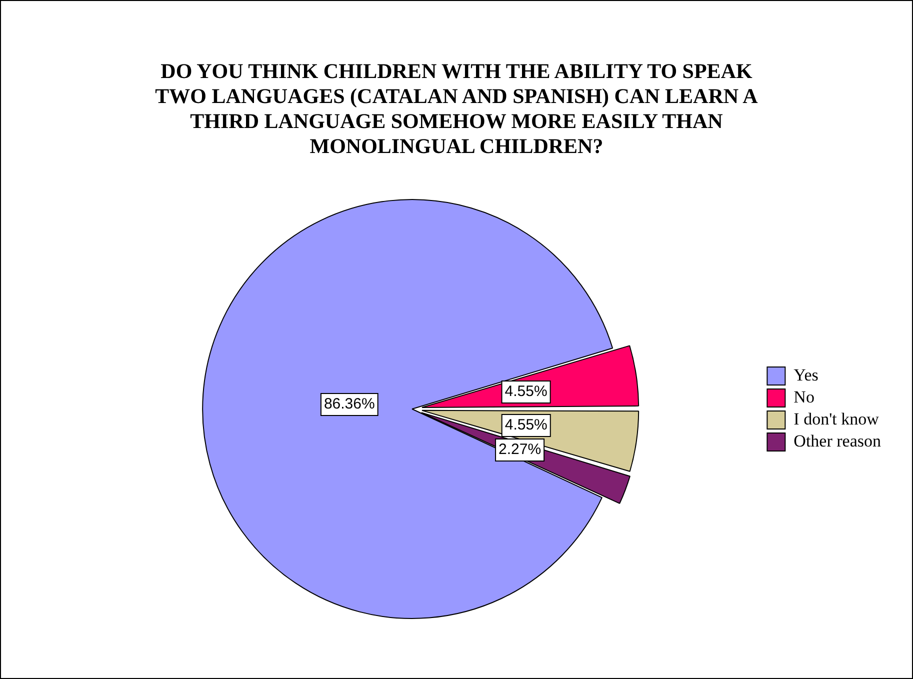  Describe the element at coordinates (806, 374) in the screenshot. I see `legend-label: Yes` at that location.